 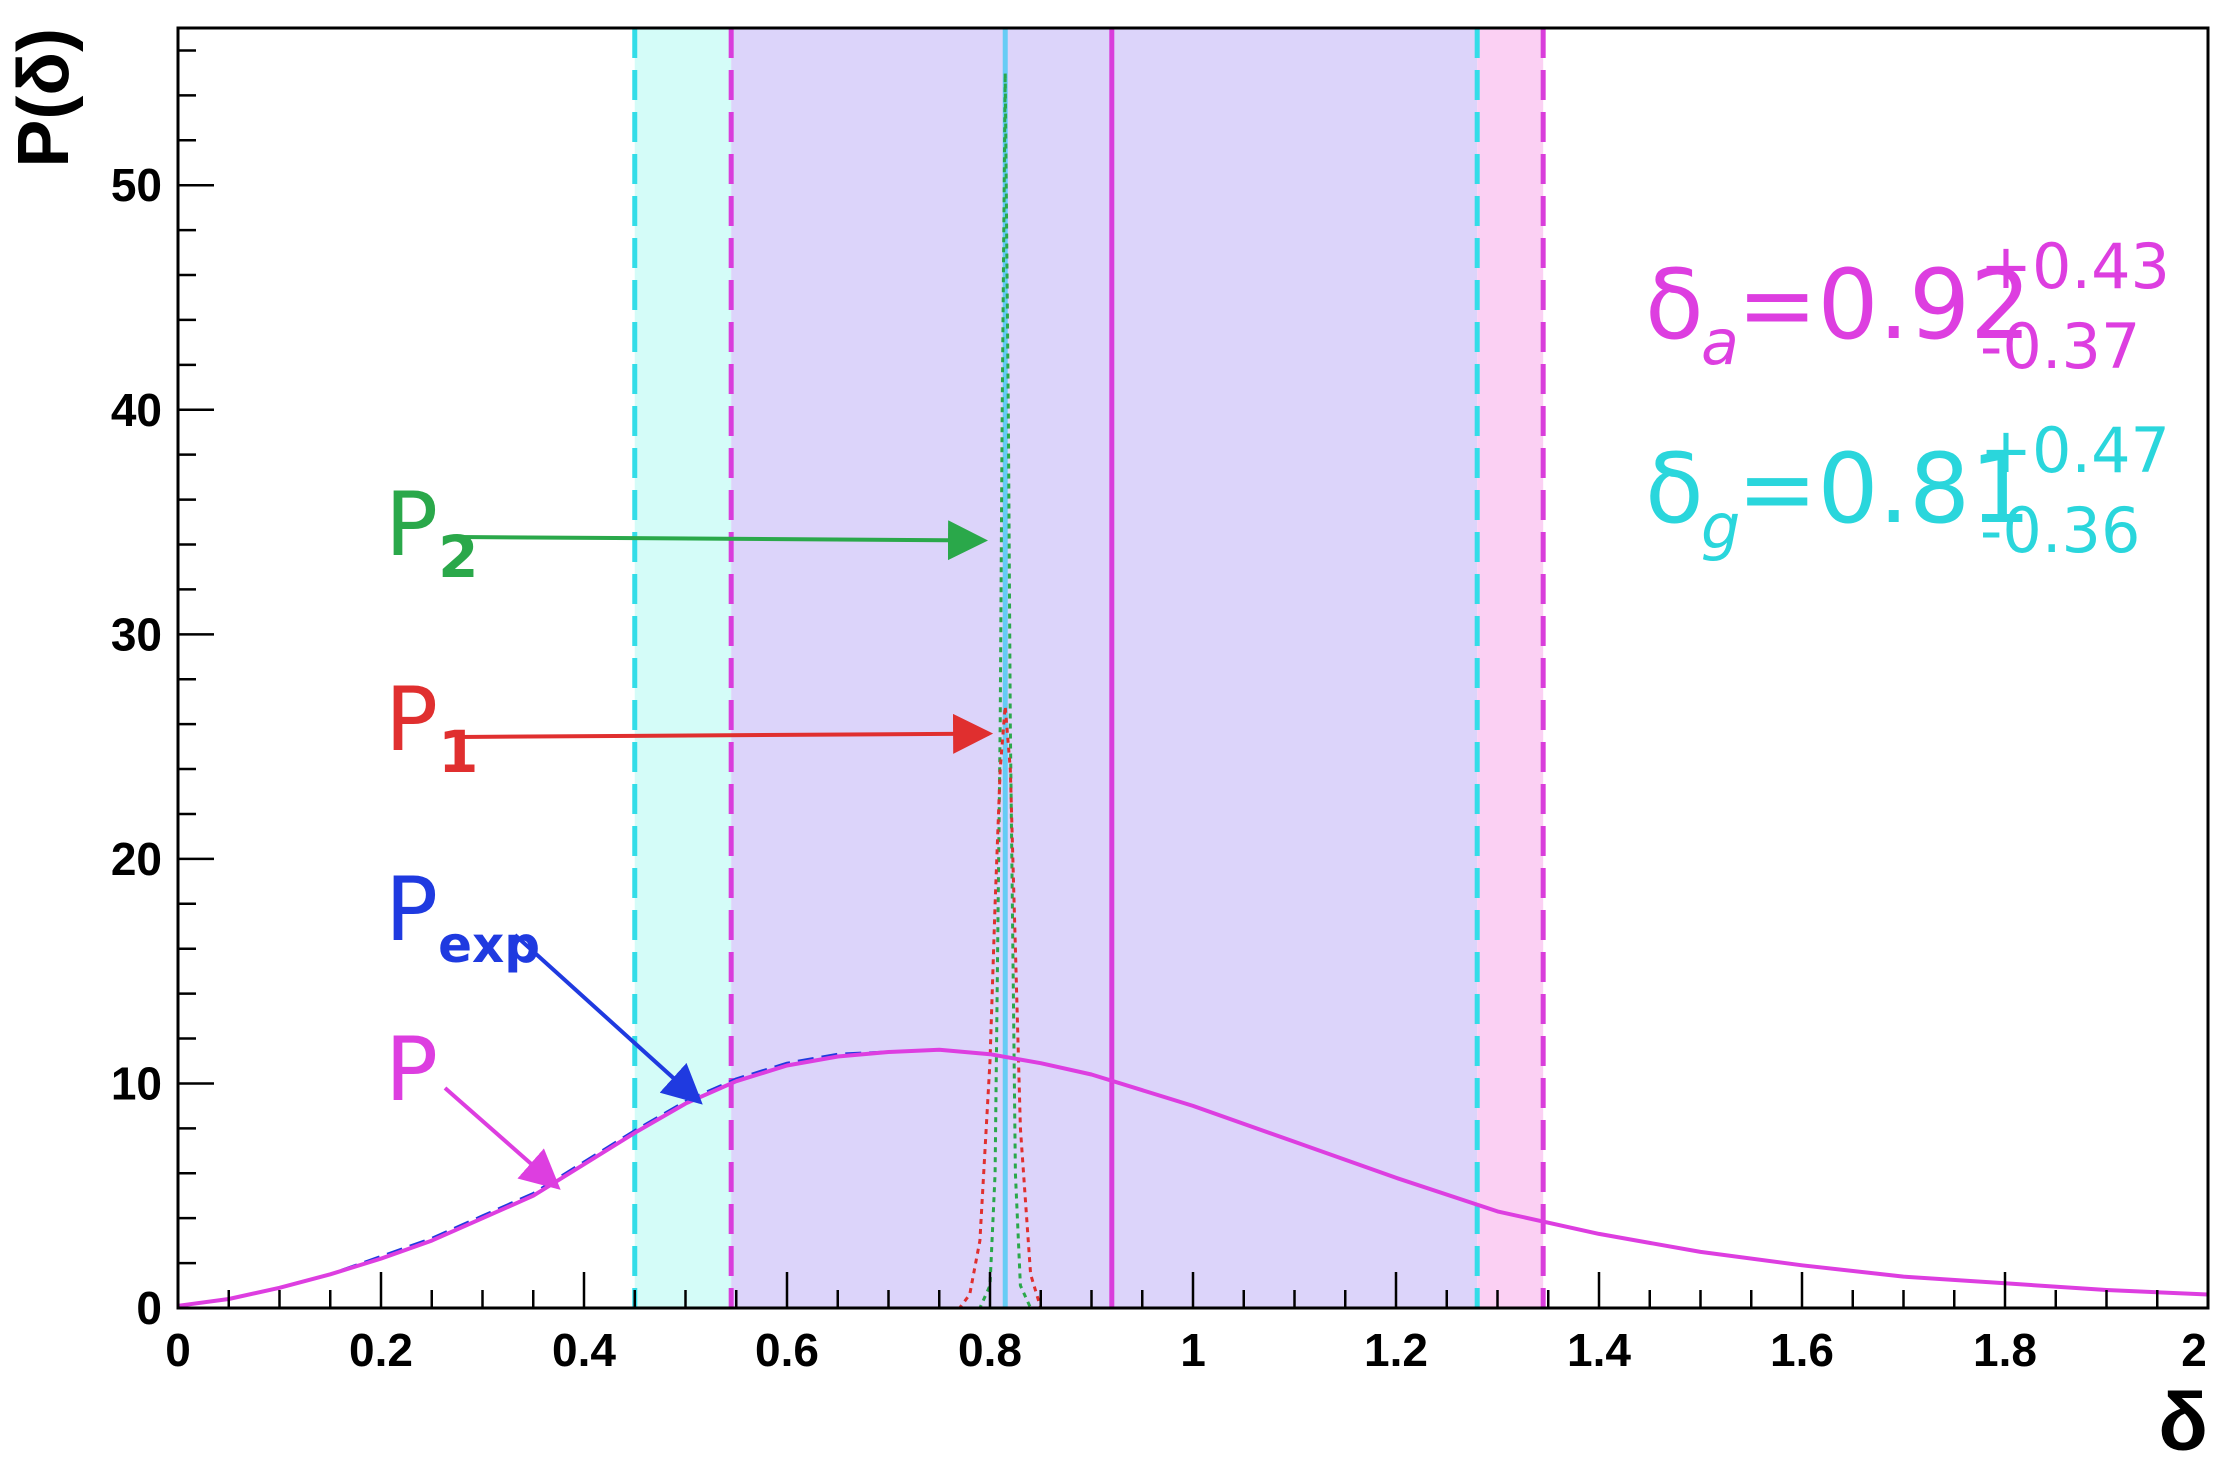 I want to click on y-tick-label: 50, so click(x=136, y=185).